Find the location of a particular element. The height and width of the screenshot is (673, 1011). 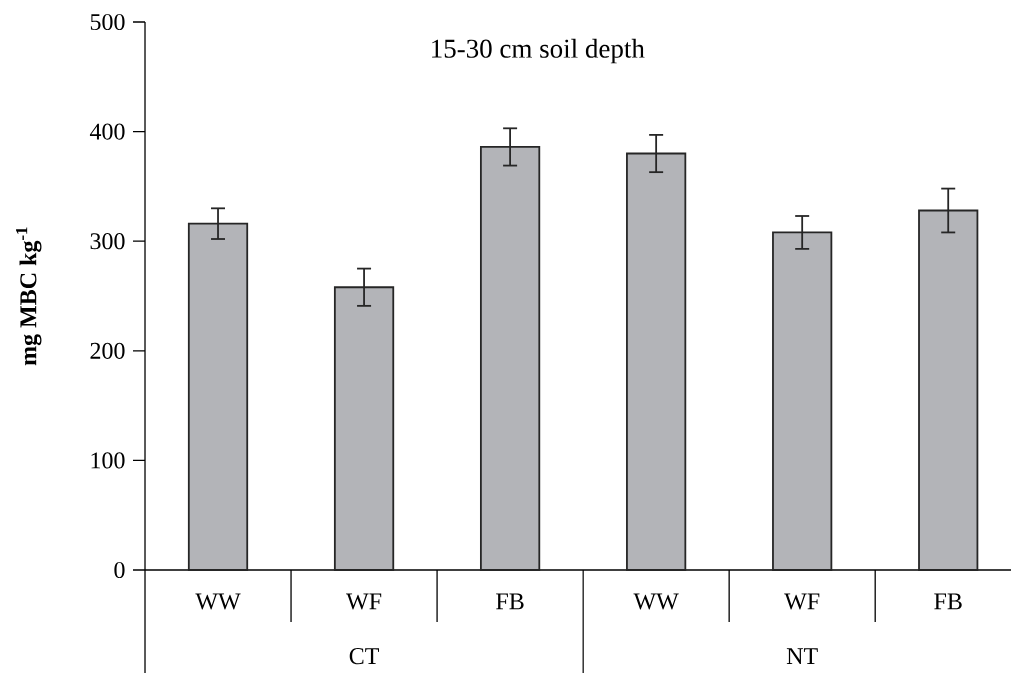

bar is located at coordinates (802, 401).